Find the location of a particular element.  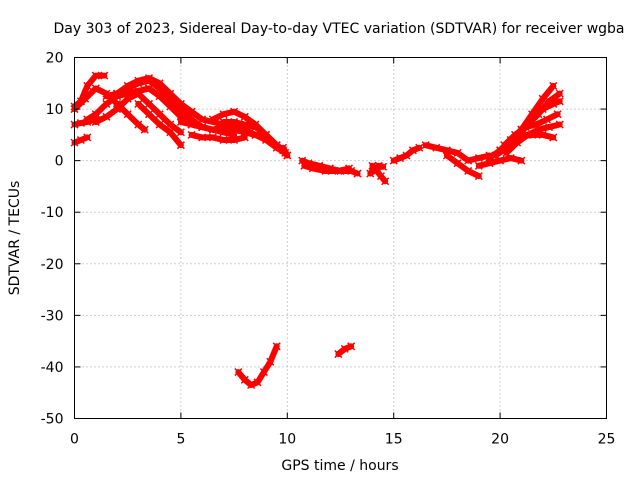

series-arc3 is located at coordinates (81, 140).